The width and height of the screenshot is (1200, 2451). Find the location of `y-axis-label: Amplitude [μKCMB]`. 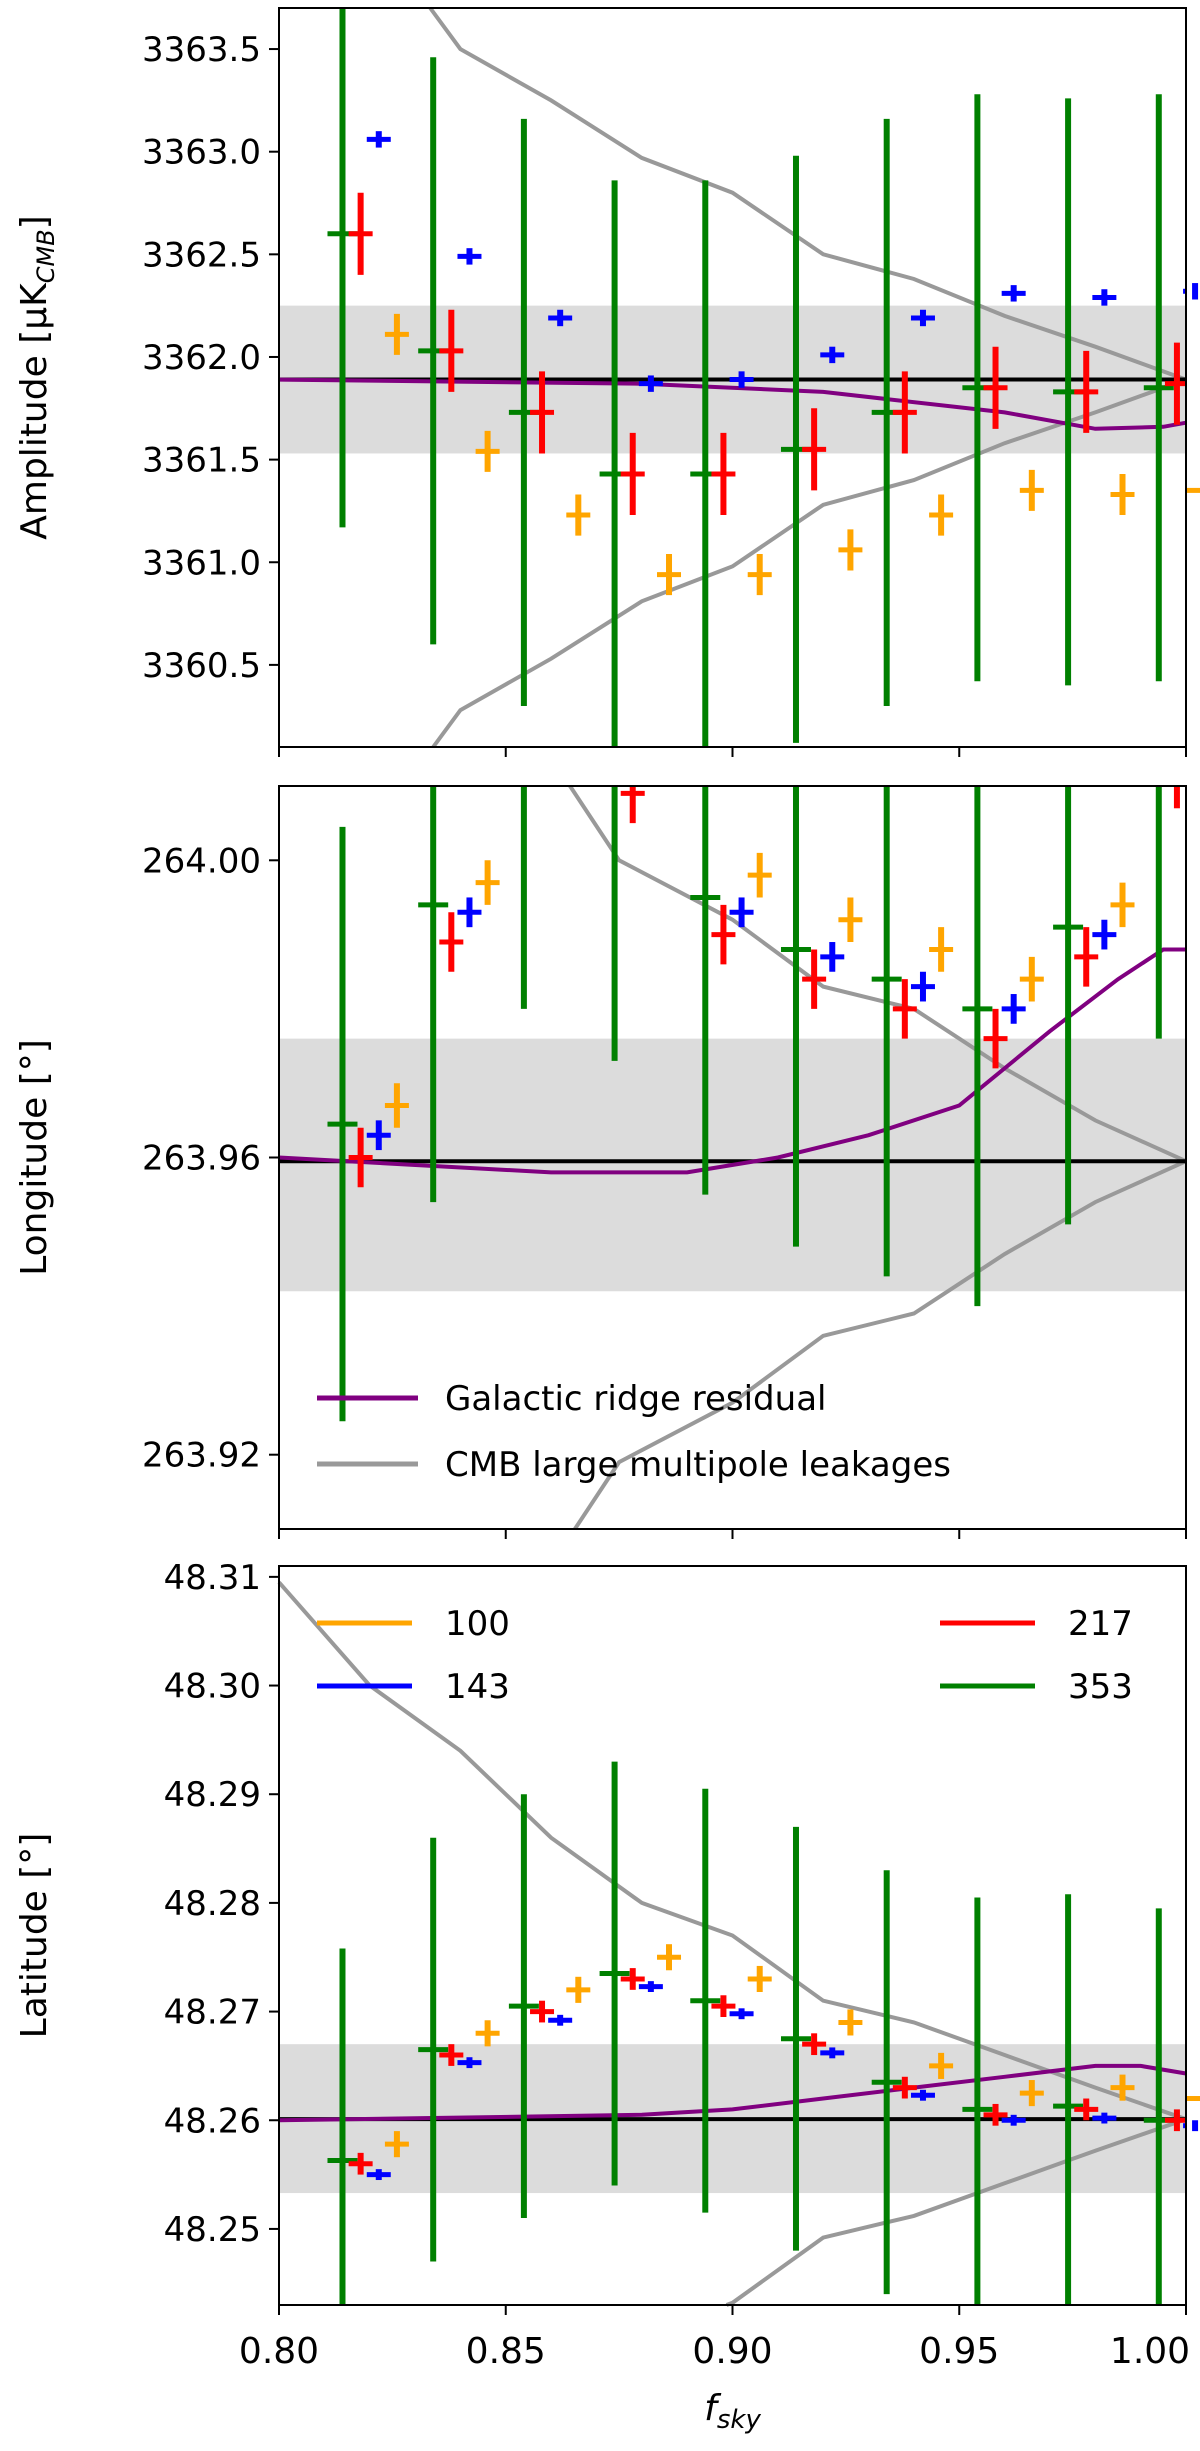

y-axis-label: Amplitude [μKCMB] is located at coordinates (37, 377).